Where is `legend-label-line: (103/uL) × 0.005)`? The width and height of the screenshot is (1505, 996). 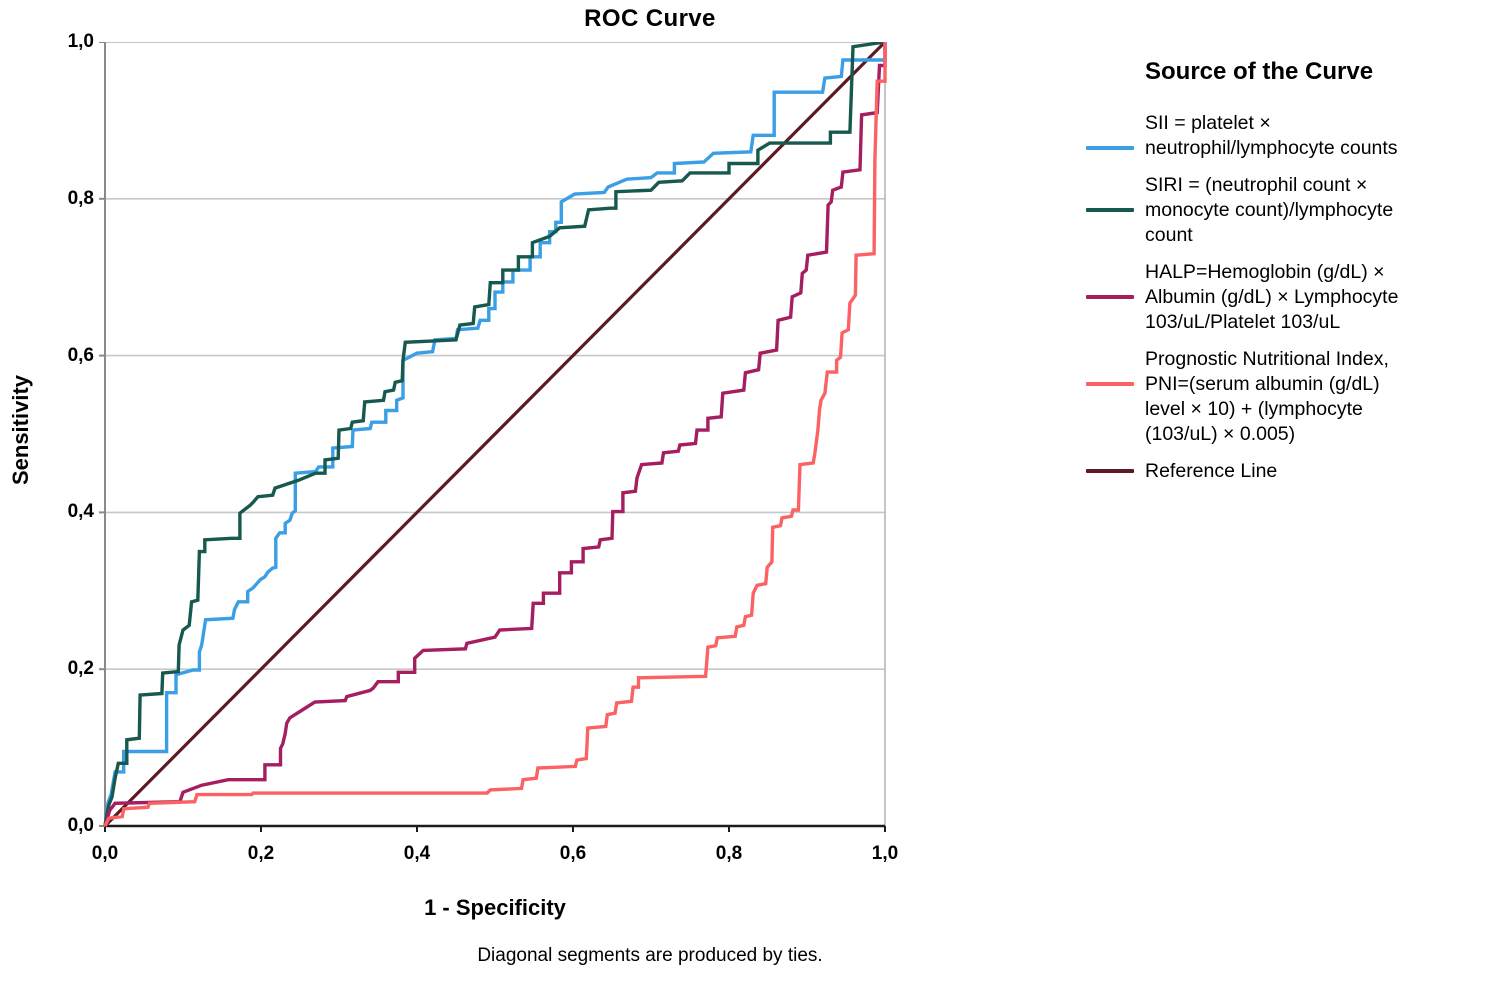 legend-label-line: (103/uL) × 0.005) is located at coordinates (1220, 434).